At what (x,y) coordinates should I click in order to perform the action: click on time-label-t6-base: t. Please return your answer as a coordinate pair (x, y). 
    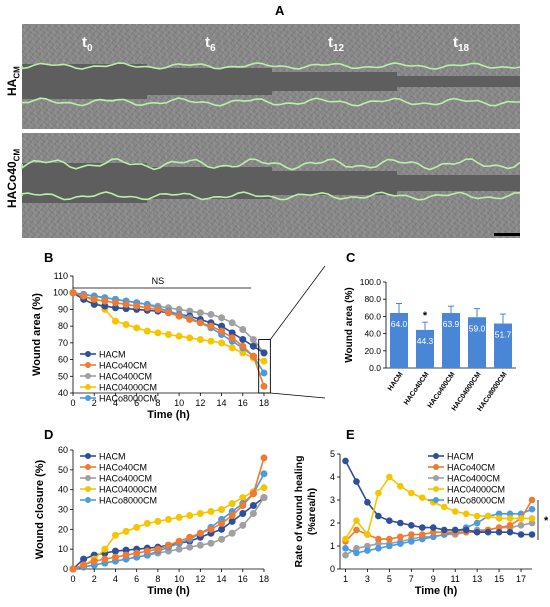
    Looking at the image, I should click on (207, 42).